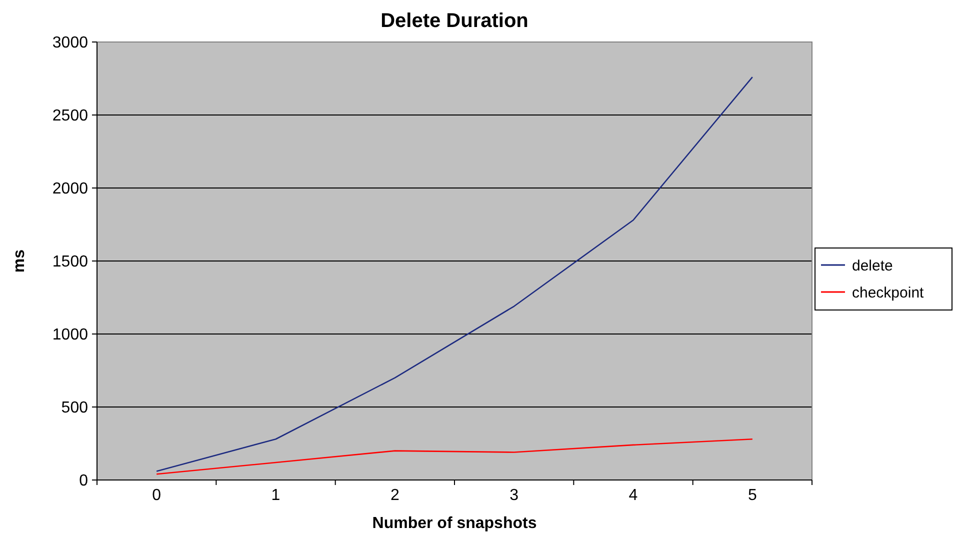  Describe the element at coordinates (752, 495) in the screenshot. I see `x-tick-label: 5` at that location.